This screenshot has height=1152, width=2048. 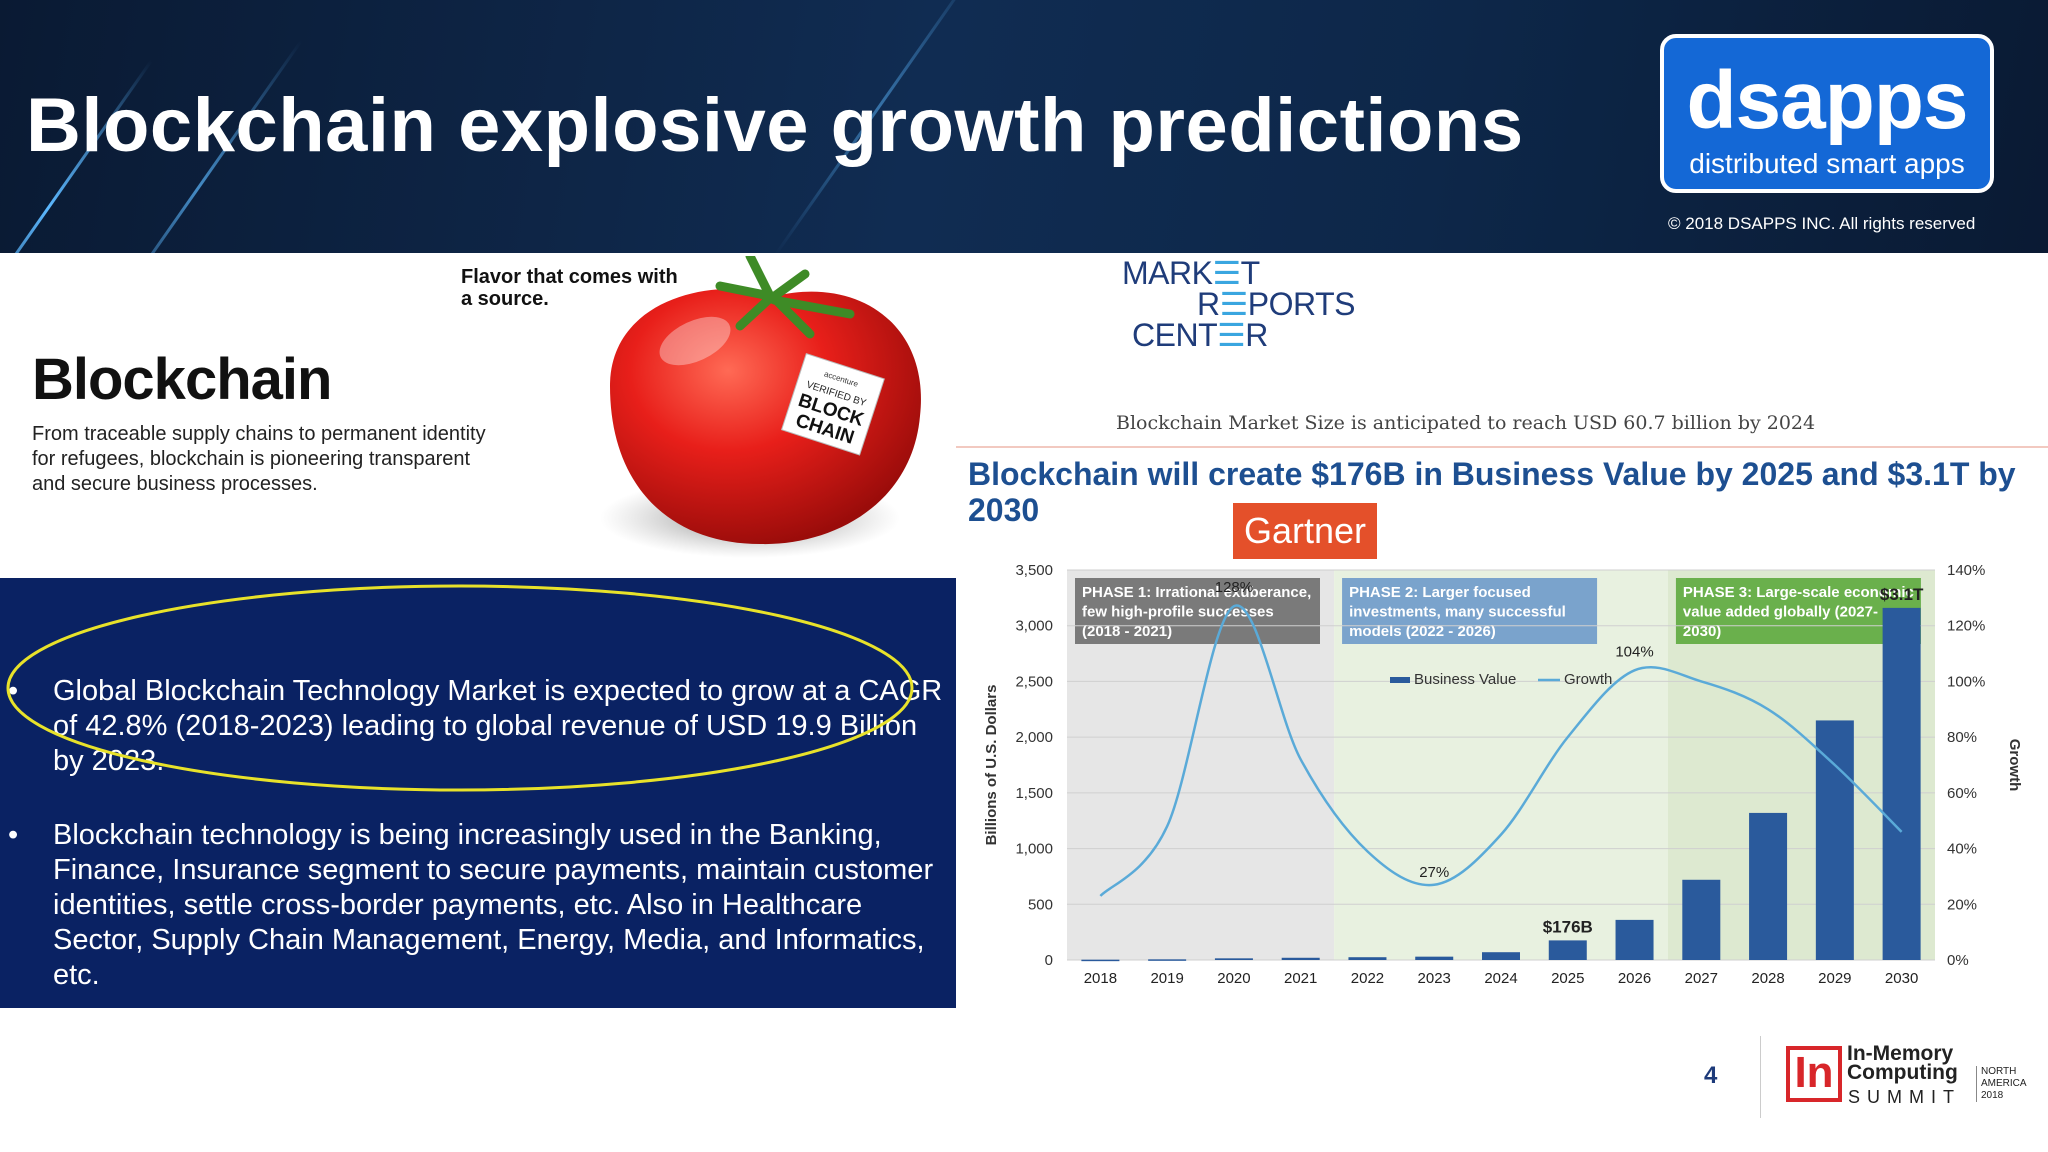 I want to click on y-tick-label: 2,500, so click(x=1034, y=681).